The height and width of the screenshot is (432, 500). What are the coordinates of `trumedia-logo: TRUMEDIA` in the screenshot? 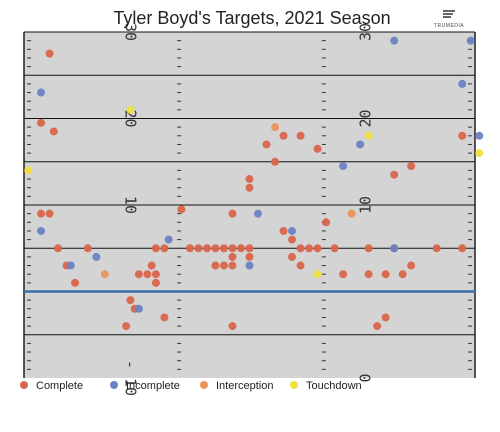 It's located at (449, 19).